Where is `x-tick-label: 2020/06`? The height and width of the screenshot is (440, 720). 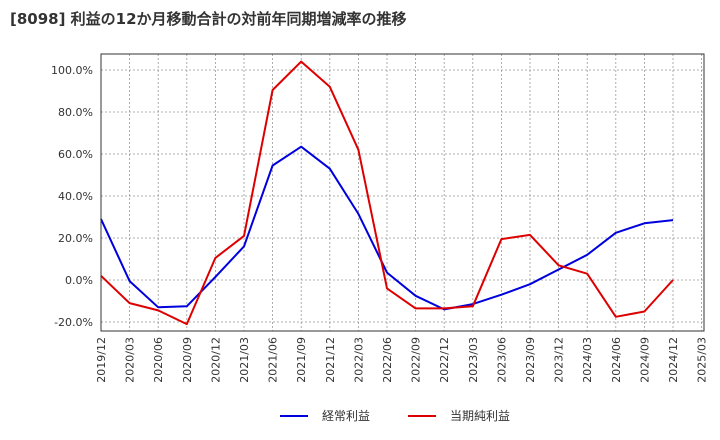 x-tick-label: 2020/06 is located at coordinates (158, 360).